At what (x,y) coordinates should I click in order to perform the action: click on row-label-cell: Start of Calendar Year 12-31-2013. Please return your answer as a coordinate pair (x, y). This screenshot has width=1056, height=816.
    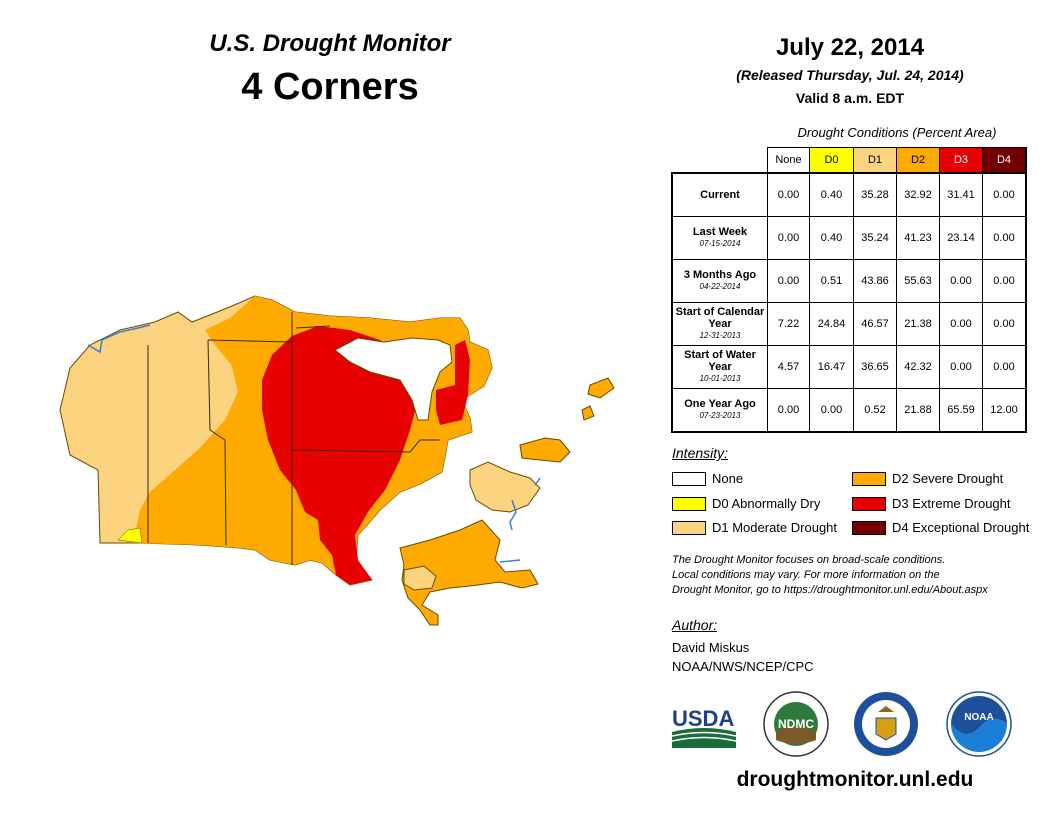
    Looking at the image, I should click on (719, 324).